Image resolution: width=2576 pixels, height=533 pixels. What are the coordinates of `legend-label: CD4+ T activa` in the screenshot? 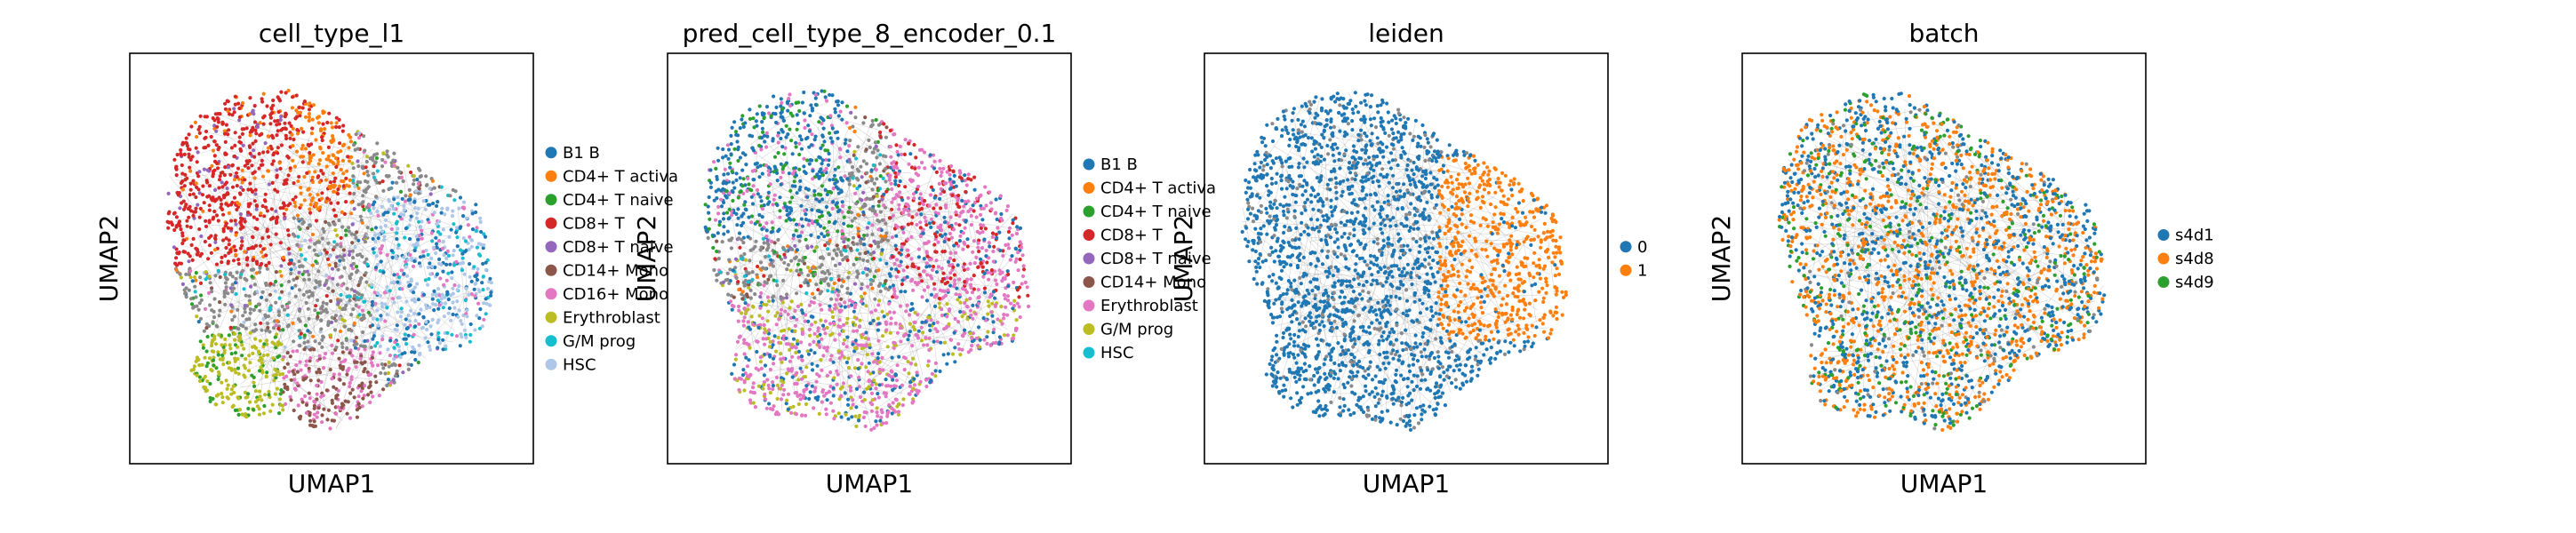 It's located at (620, 176).